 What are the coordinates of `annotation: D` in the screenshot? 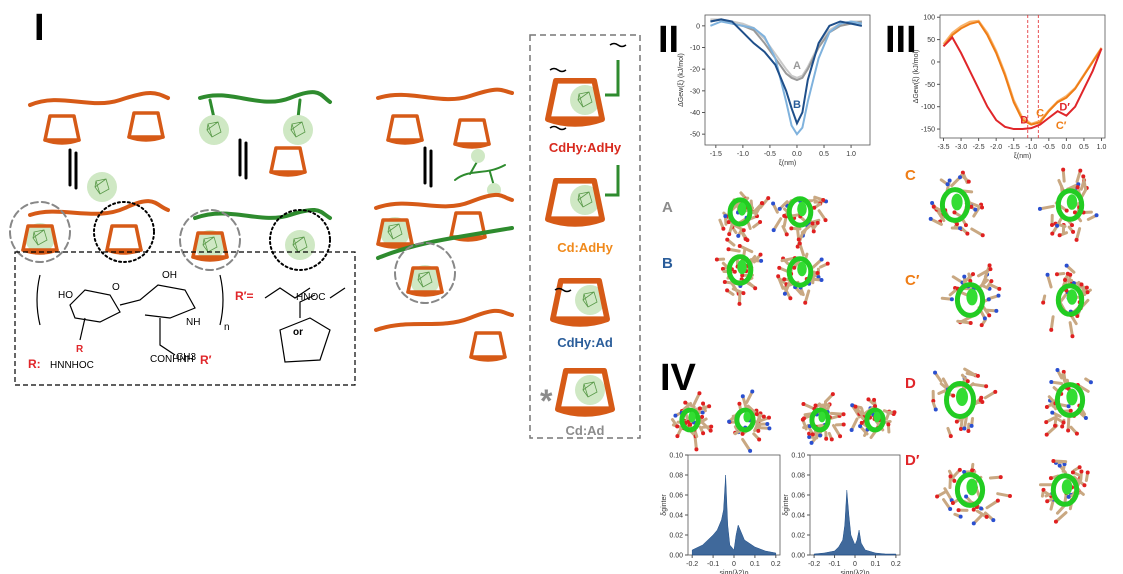 It's located at (1024, 121).